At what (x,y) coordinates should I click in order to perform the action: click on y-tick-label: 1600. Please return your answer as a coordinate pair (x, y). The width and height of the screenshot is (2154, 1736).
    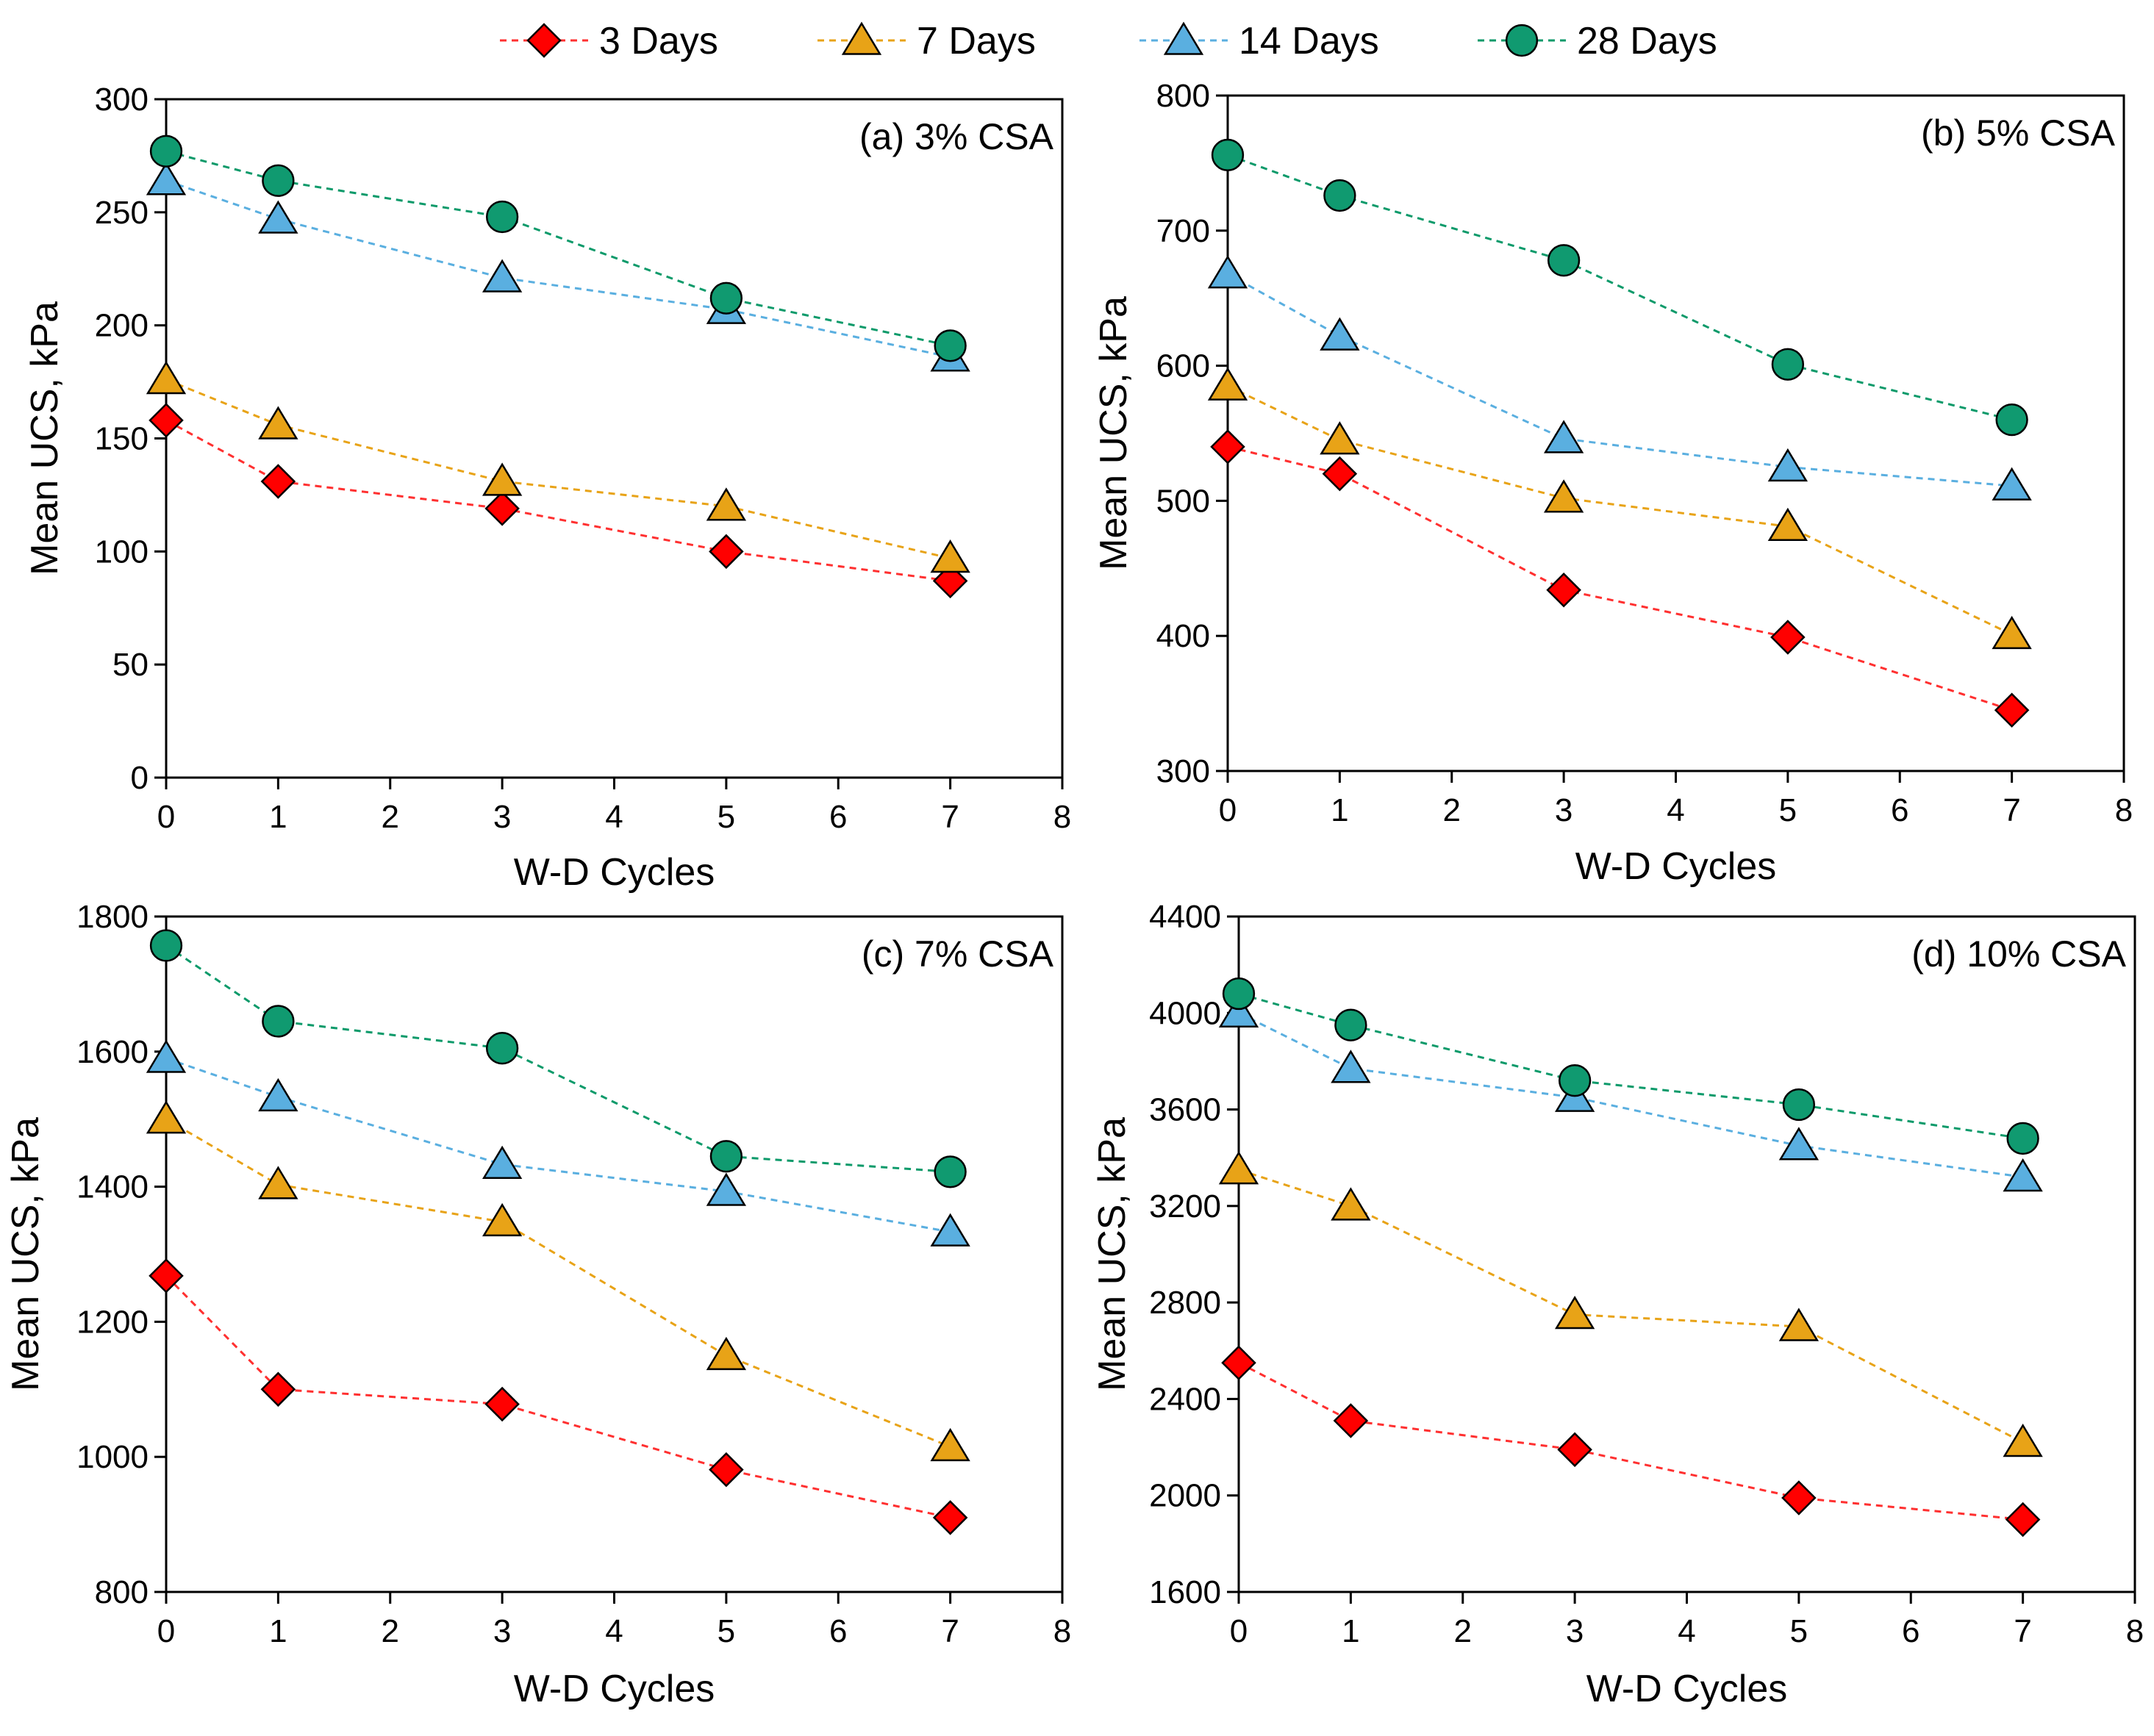
    Looking at the image, I should click on (1185, 1592).